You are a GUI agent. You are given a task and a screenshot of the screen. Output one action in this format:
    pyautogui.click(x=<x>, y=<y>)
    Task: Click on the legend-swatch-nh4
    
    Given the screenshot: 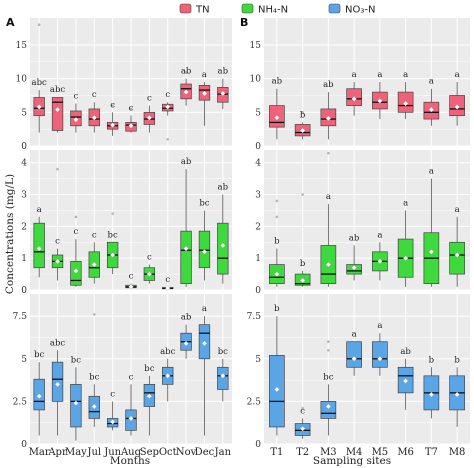 What is the action you would take?
    pyautogui.click(x=247, y=8)
    